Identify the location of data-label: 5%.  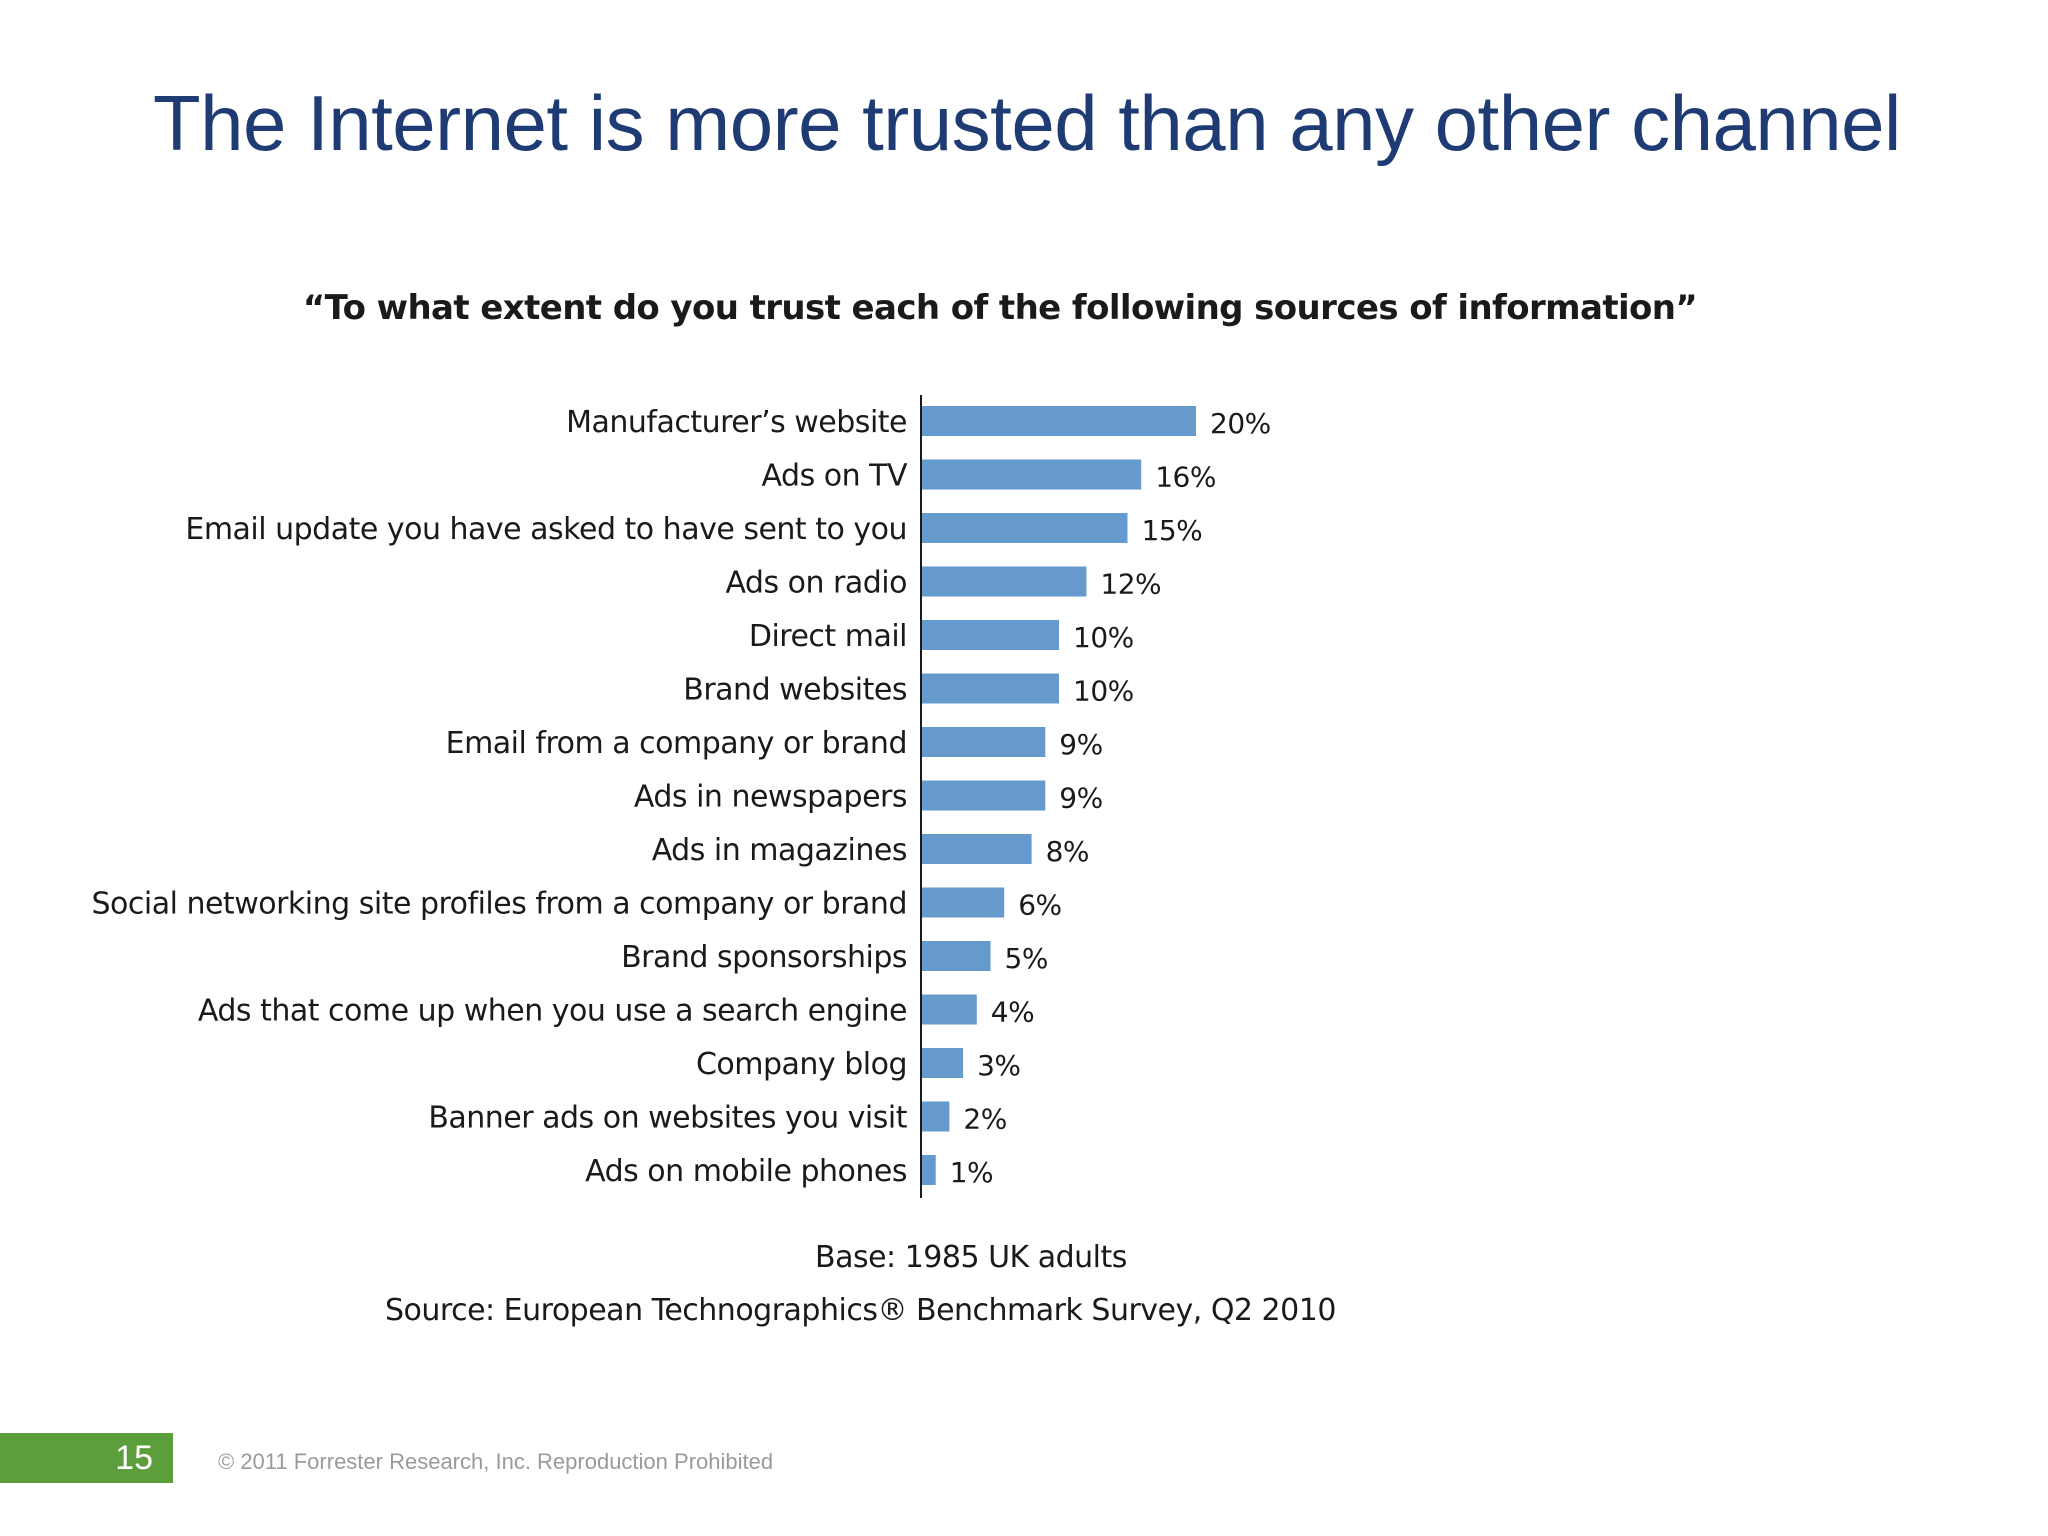
(1026, 958).